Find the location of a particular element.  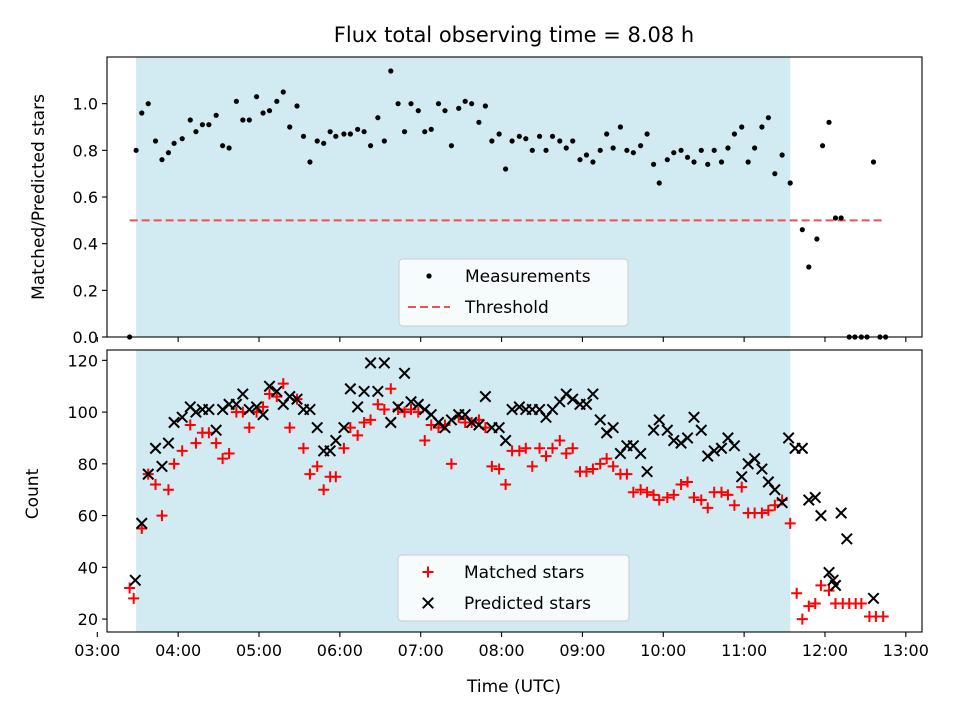

x-tick-label: 11:00 is located at coordinates (744, 650).